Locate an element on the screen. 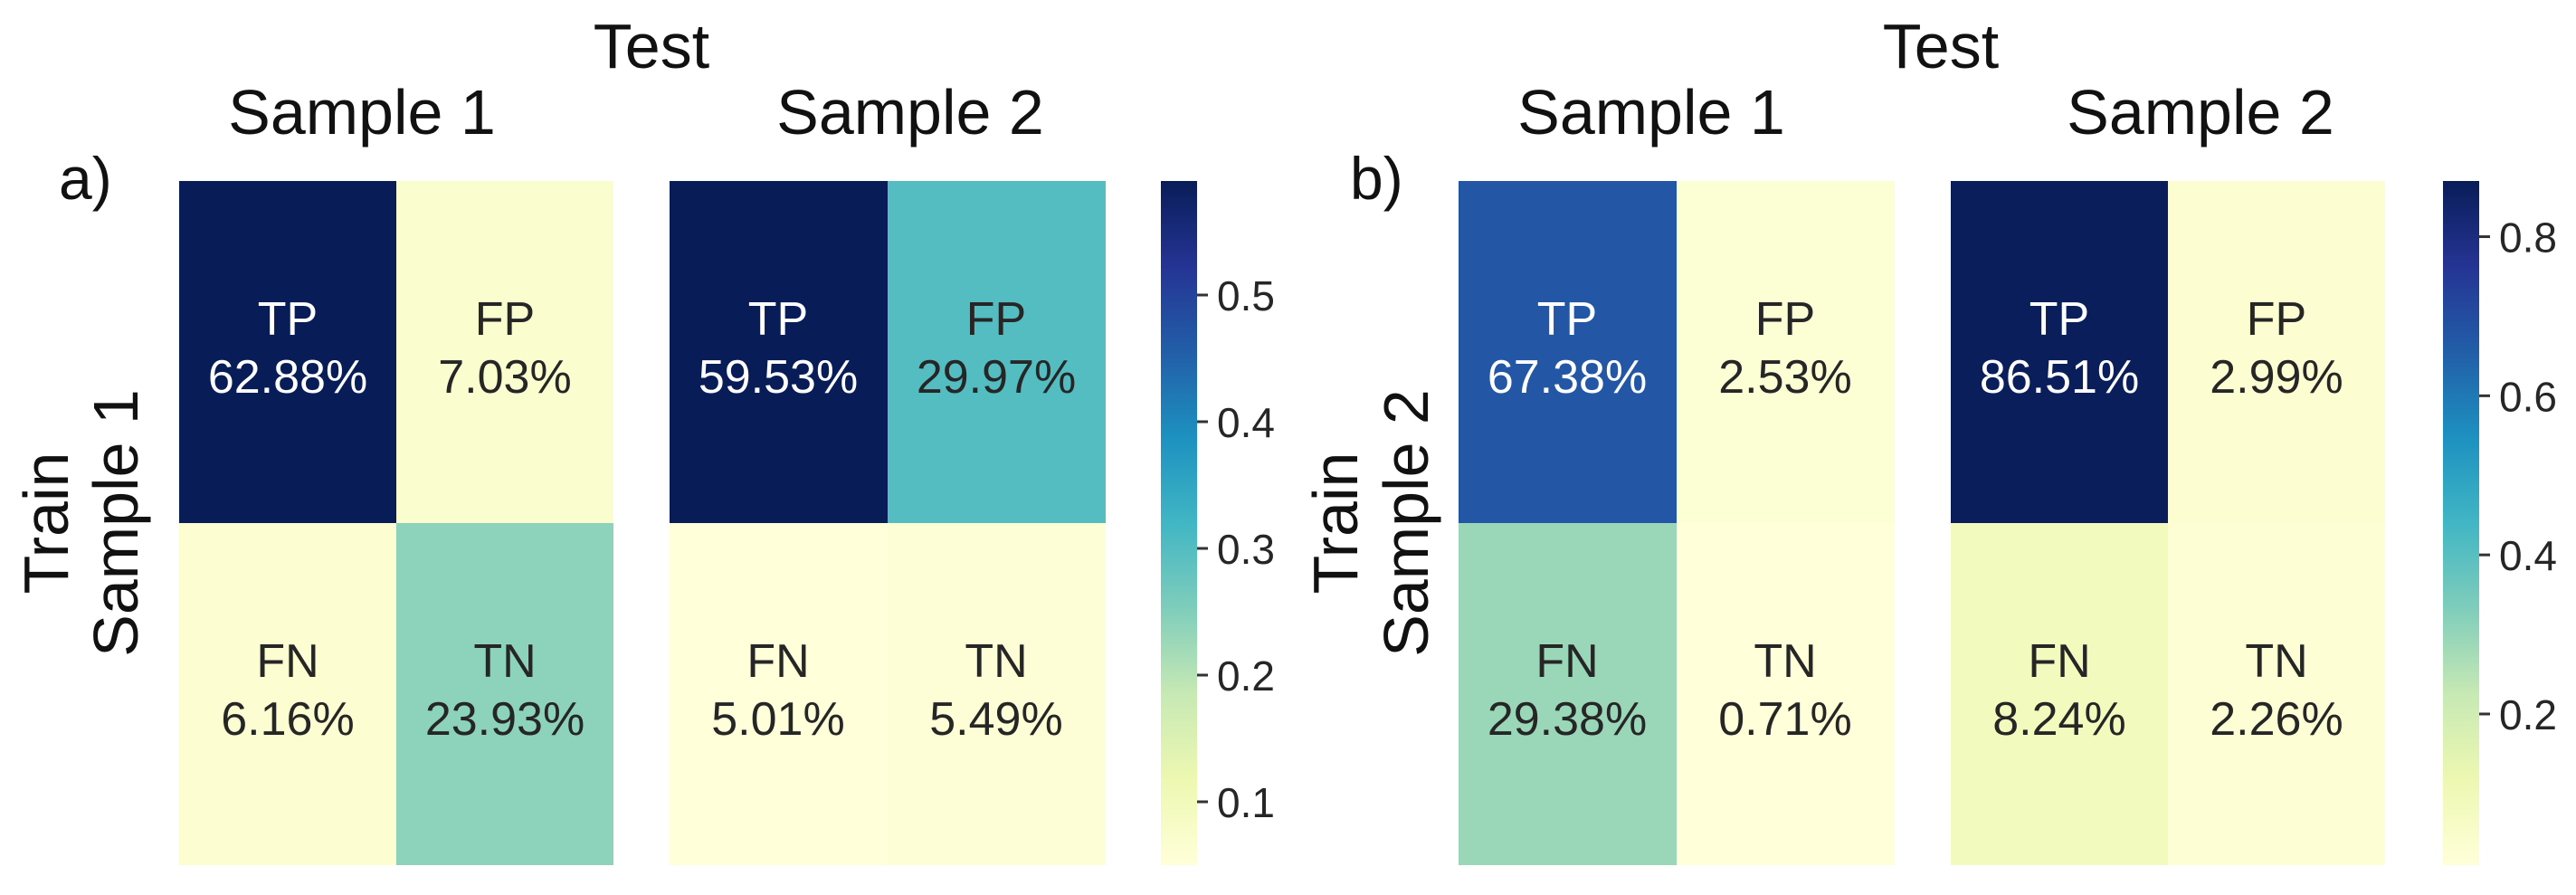 This screenshot has width=2576, height=895. panel-a-matrix-sample-1: TP 62.88% FP 7.03% FN 6.16% TN 23.93% is located at coordinates (396, 523).